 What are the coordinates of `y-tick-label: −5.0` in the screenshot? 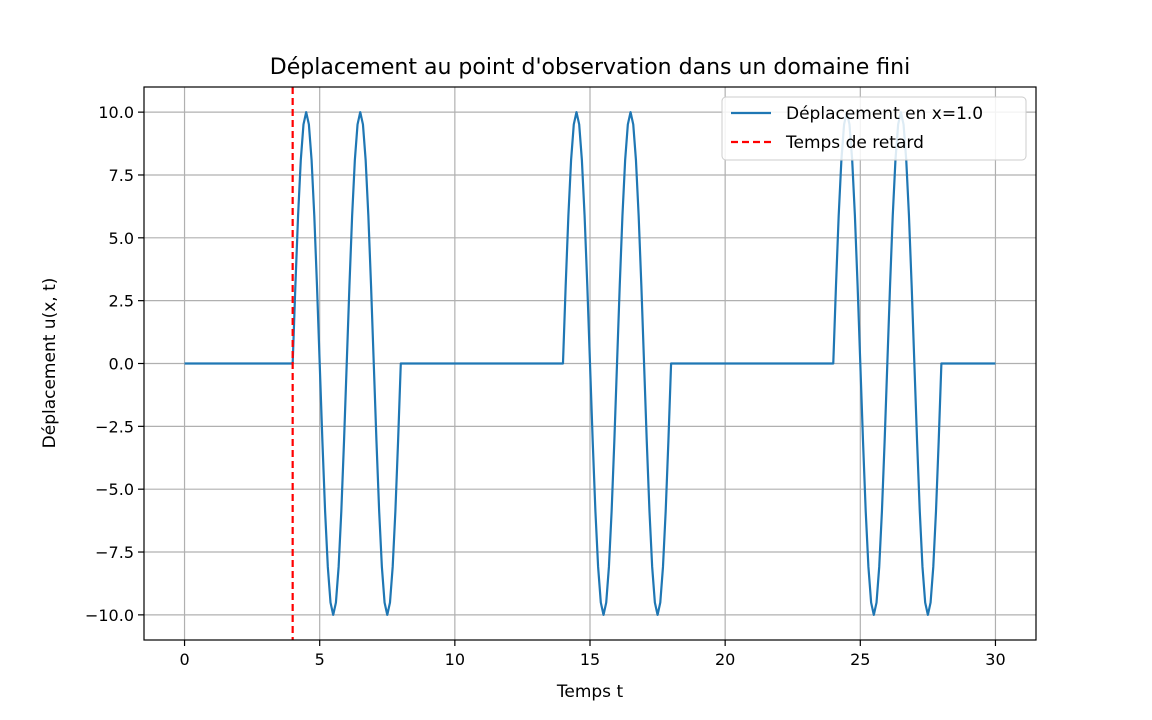 It's located at (114, 489).